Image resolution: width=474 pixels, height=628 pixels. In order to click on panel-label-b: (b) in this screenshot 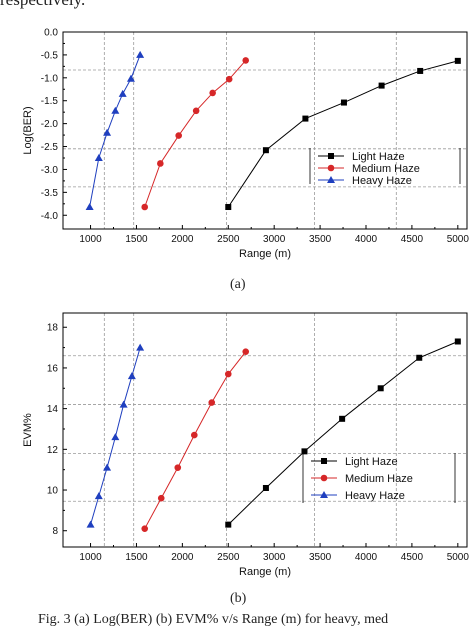, I will do `click(238, 598)`.